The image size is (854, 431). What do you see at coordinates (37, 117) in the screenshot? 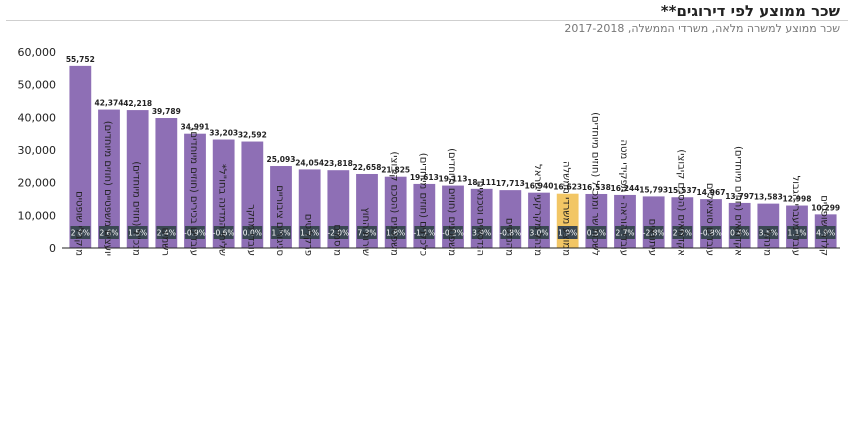
I see `y-tick-label: 40,000` at bounding box center [37, 117].